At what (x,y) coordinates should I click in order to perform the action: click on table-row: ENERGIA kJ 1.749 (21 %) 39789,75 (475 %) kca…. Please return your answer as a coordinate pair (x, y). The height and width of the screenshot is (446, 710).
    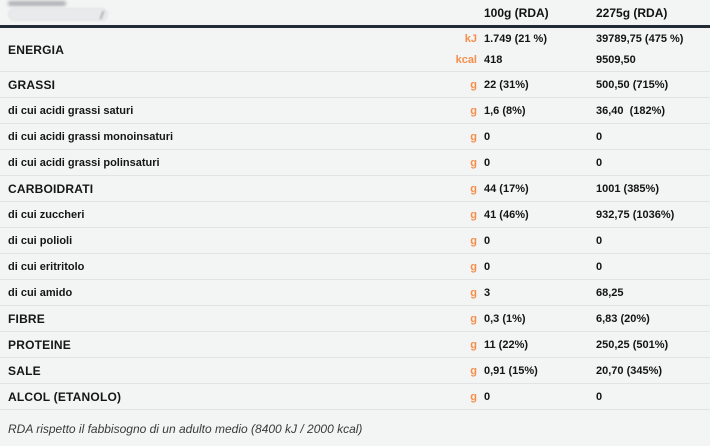
    Looking at the image, I should click on (355, 50).